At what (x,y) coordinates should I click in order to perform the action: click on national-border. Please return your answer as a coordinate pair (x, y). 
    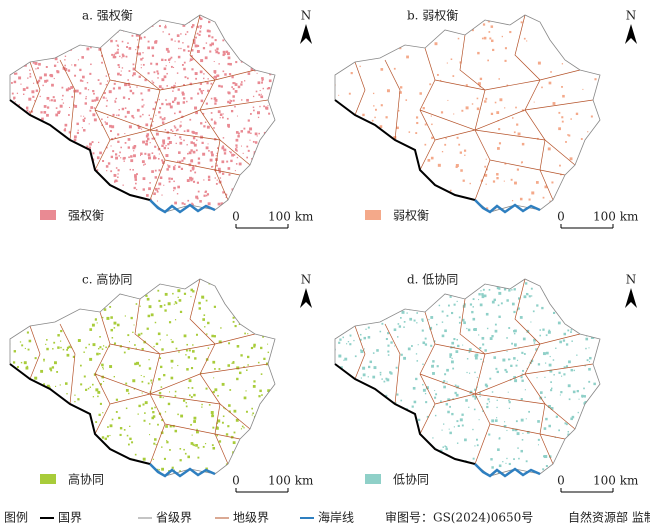
    Looking at the image, I should click on (80, 150).